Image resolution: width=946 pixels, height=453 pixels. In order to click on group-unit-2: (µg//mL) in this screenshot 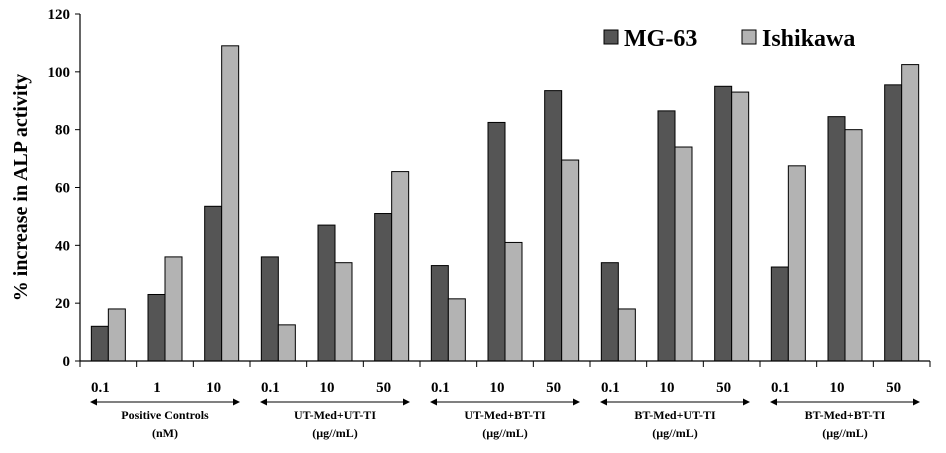, I will do `click(505, 433)`.